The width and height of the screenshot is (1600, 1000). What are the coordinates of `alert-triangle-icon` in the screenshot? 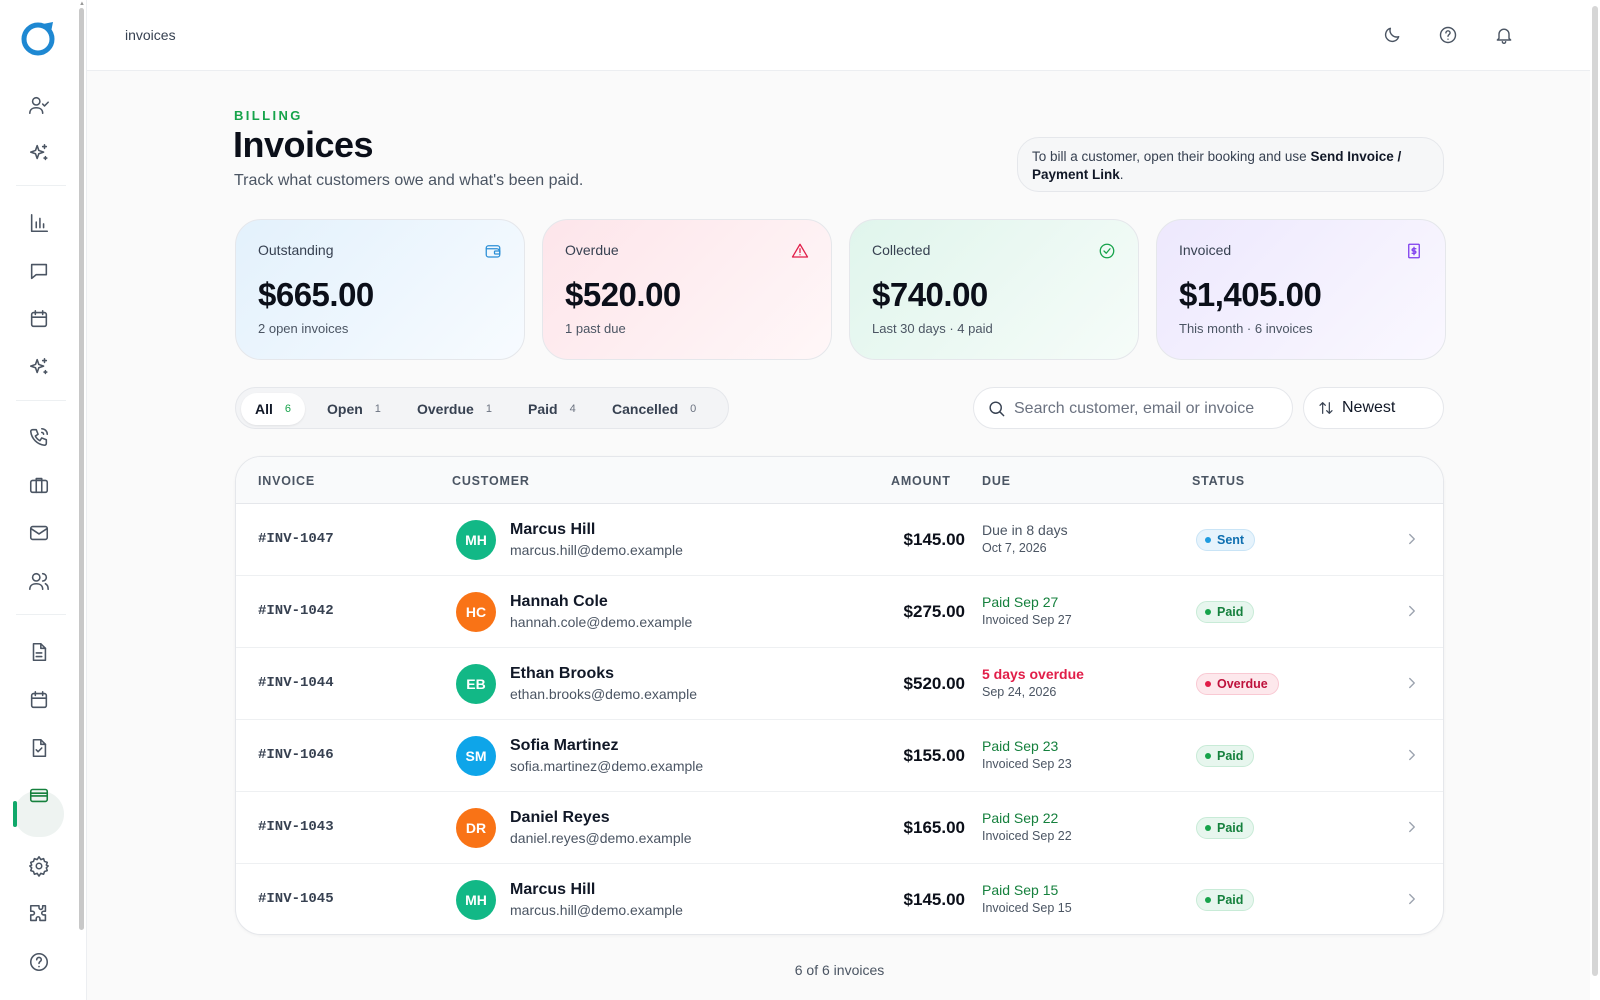 It's located at (800, 251).